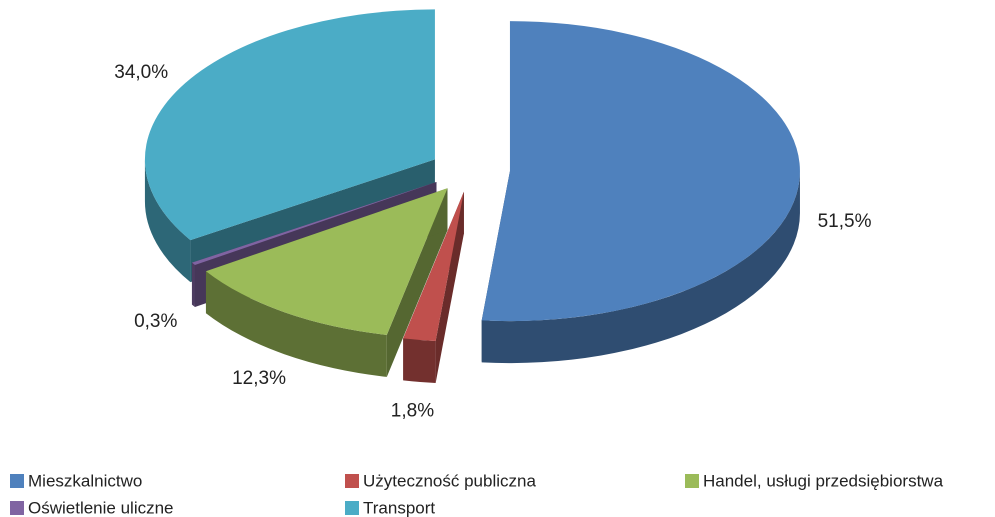 The height and width of the screenshot is (517, 995). Describe the element at coordinates (101, 507) in the screenshot. I see `legend-label: Oświetlenie uliczne` at that location.